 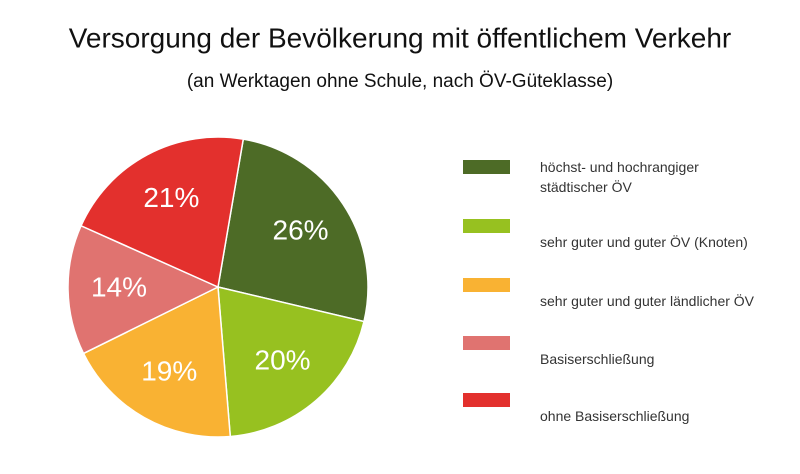 I want to click on data-label: 14%, so click(x=119, y=286).